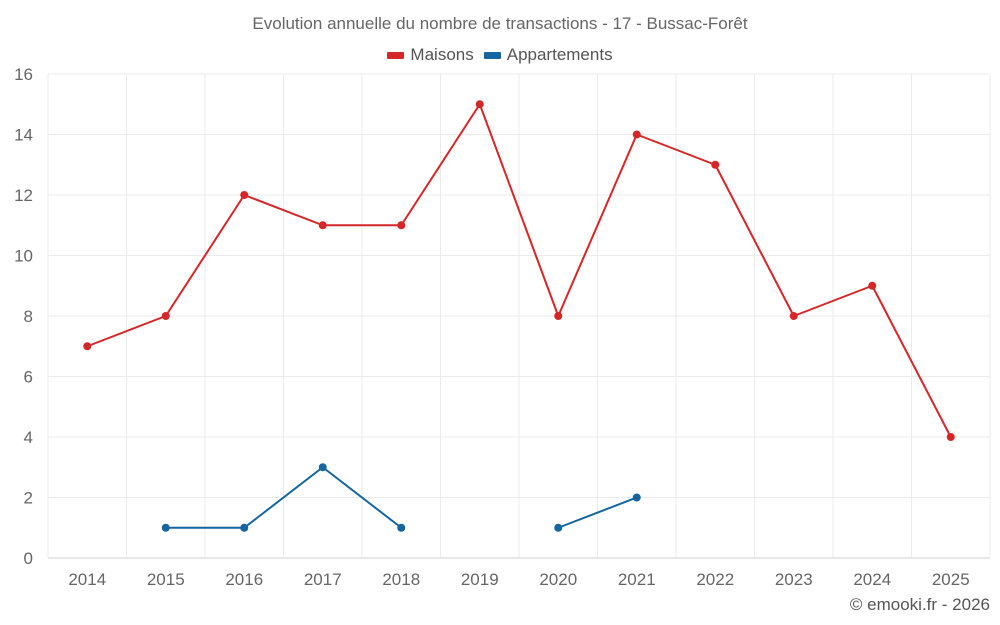 This screenshot has height=625, width=1000. What do you see at coordinates (872, 579) in the screenshot?
I see `x-tick-label: 2024` at bounding box center [872, 579].